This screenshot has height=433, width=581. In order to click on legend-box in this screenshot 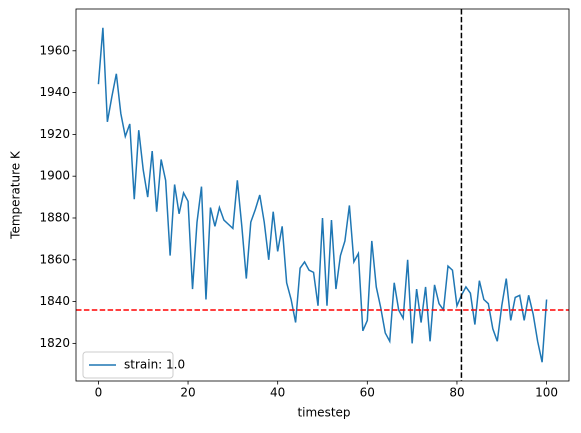, I will do `click(128, 365)`.